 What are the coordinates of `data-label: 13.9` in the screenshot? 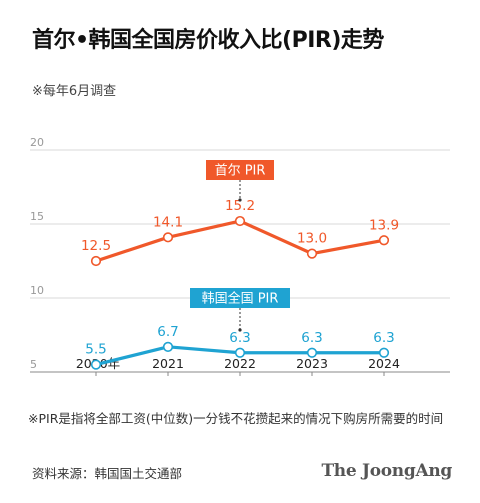 It's located at (384, 225).